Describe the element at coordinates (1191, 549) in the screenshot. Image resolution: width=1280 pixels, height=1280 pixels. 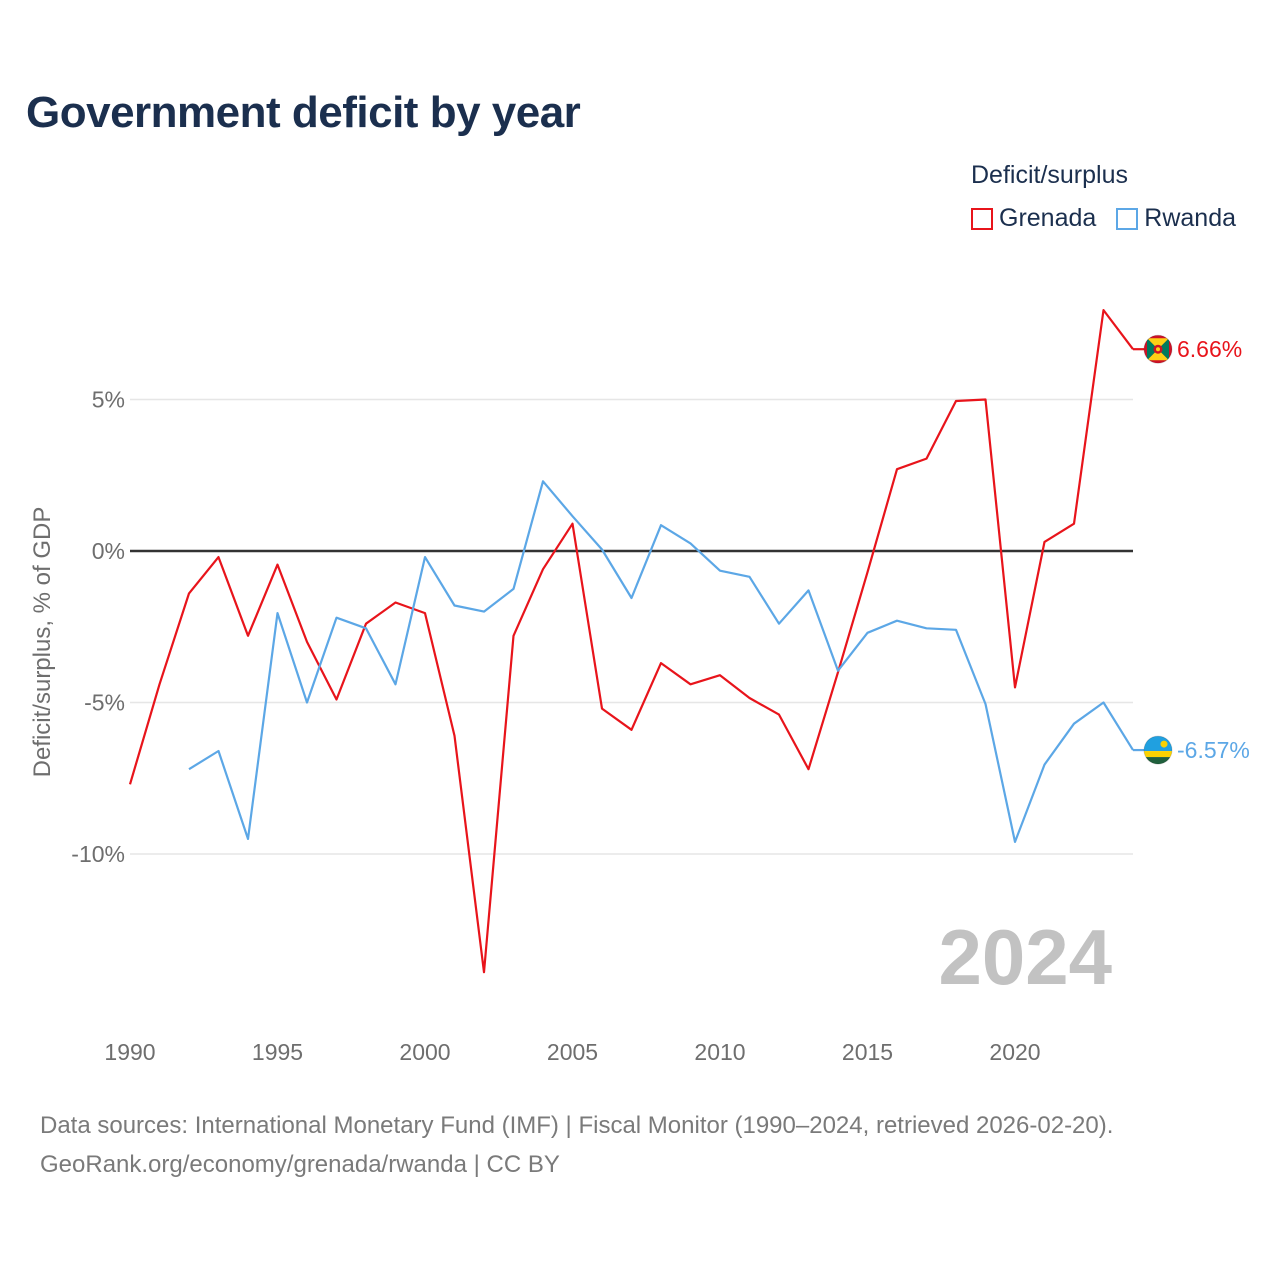
I see `end-markers: 6.66% -6.57%` at that location.